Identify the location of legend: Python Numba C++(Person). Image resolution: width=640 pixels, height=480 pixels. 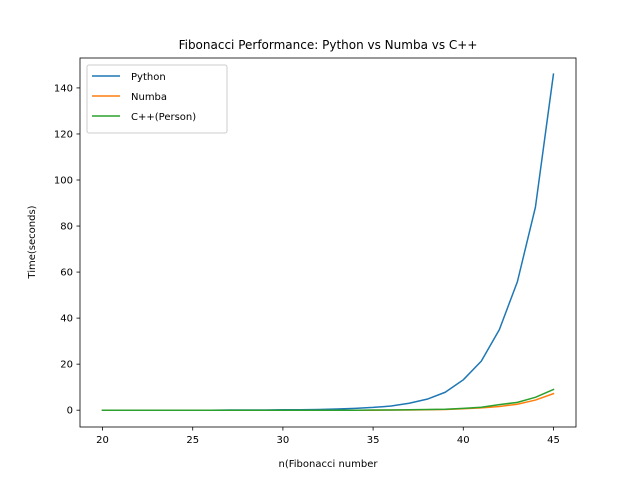
(157, 99).